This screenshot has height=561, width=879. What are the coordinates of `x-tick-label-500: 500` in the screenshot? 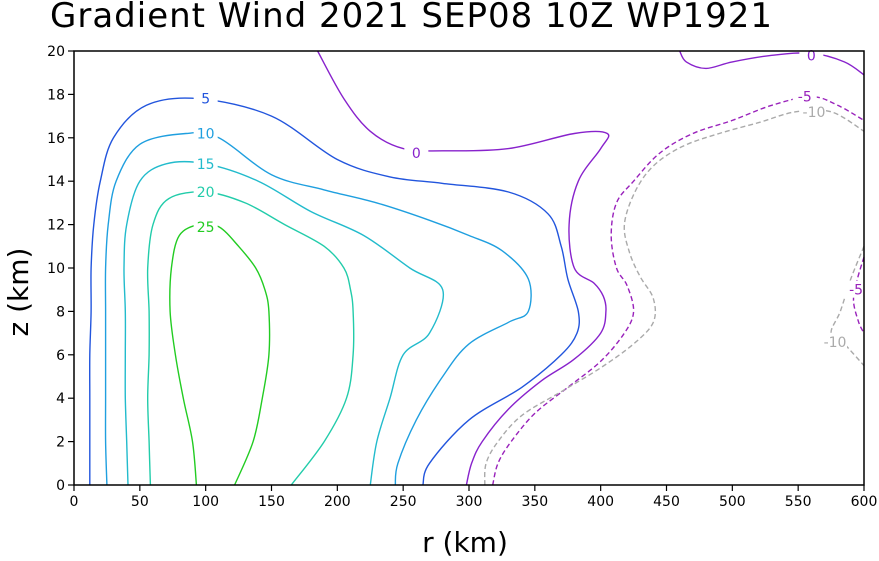 It's located at (732, 502).